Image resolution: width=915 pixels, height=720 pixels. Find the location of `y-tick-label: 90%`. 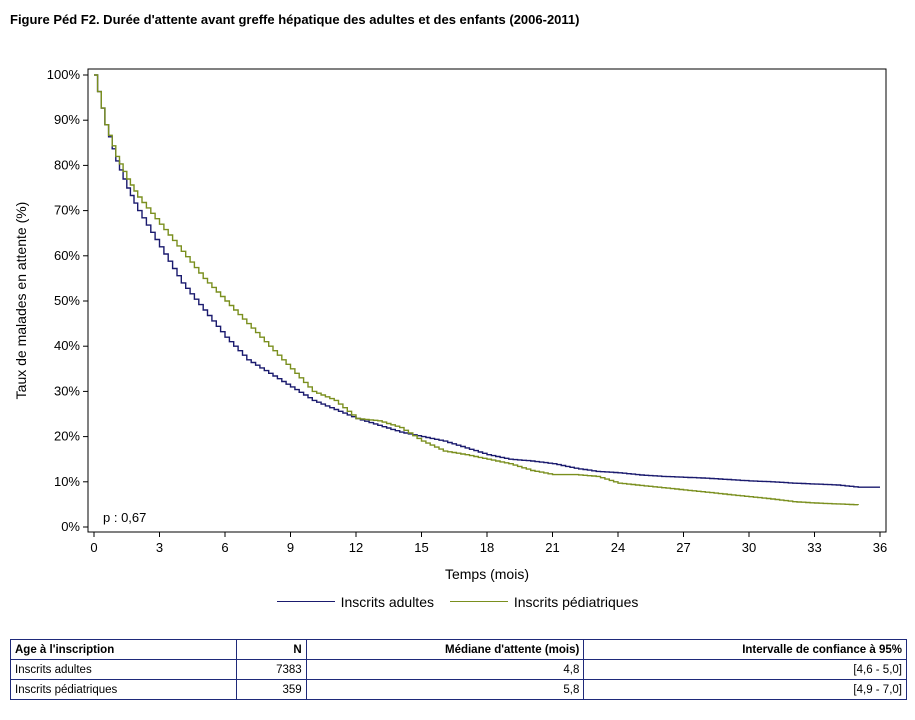

y-tick-label: 90% is located at coordinates (67, 119).